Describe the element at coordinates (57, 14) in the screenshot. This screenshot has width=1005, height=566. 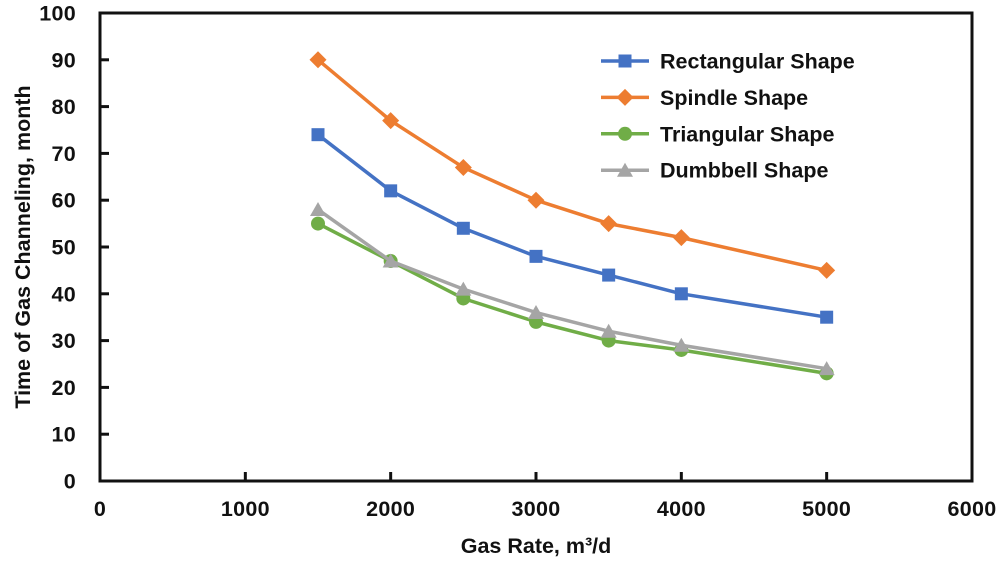
I see `y-axis-tick-label: 100` at that location.